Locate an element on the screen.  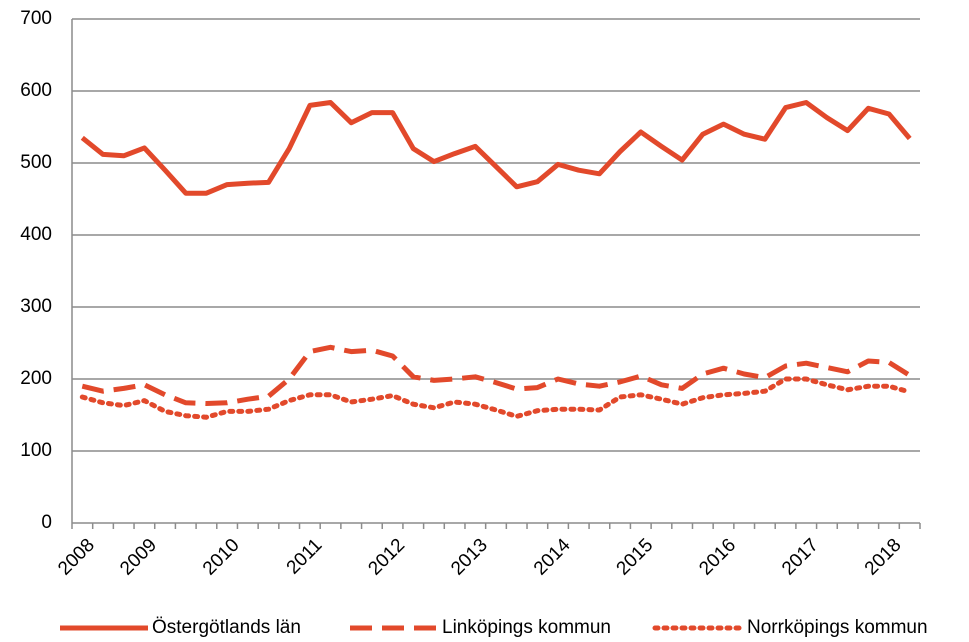
legend-label: Linköpings kommun is located at coordinates (526, 627).